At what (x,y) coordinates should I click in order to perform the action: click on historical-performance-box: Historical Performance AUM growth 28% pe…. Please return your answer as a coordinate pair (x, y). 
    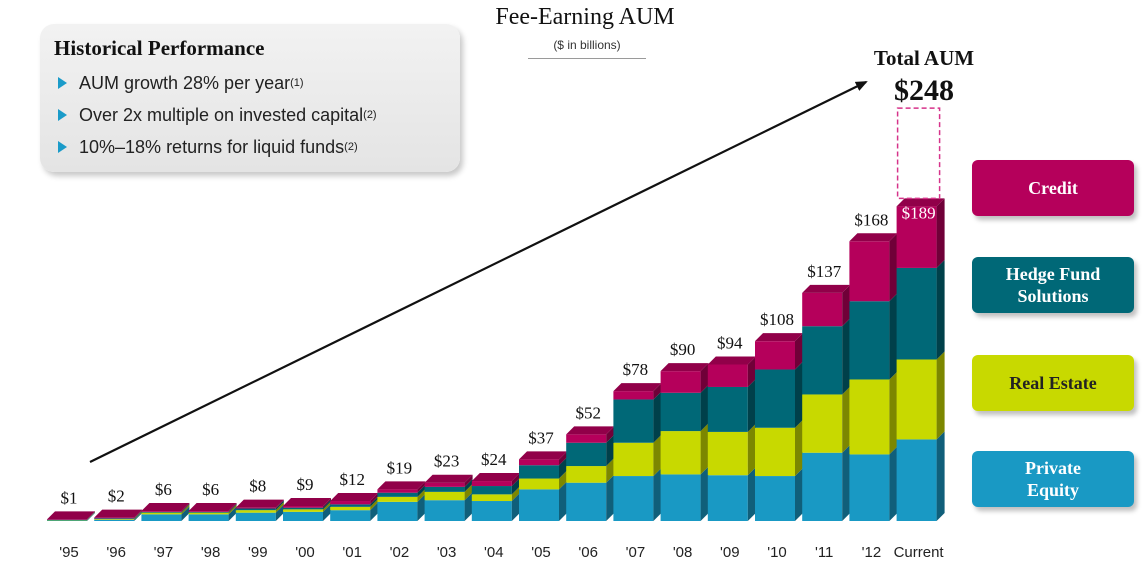
    Looking at the image, I should click on (250, 98).